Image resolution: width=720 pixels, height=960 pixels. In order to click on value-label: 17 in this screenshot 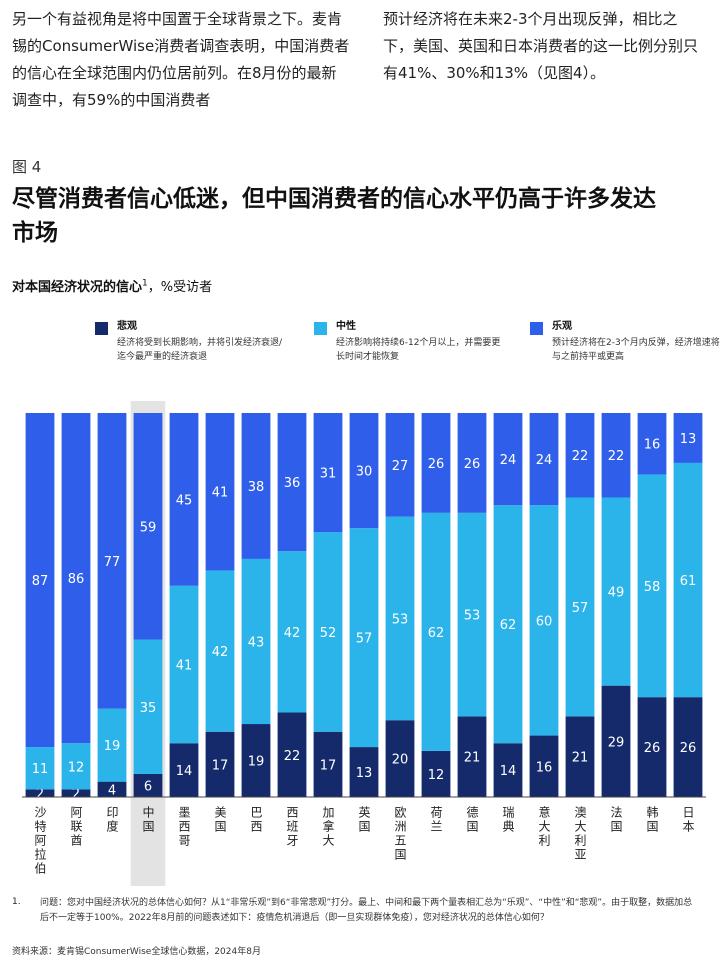, I will do `click(328, 765)`.